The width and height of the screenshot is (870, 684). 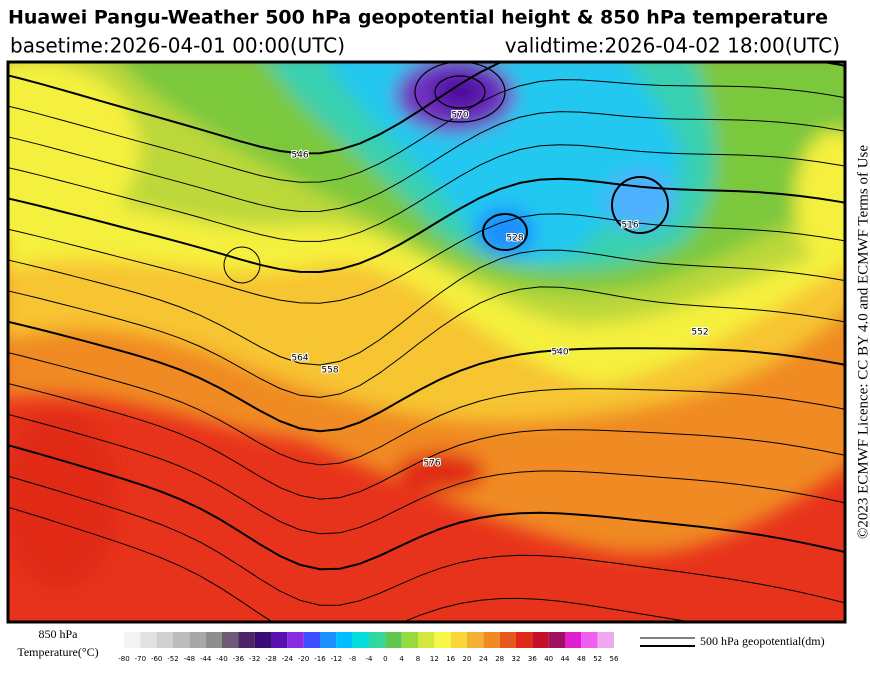 What do you see at coordinates (597, 659) in the screenshot?
I see `colorbar-tick-label: 52` at bounding box center [597, 659].